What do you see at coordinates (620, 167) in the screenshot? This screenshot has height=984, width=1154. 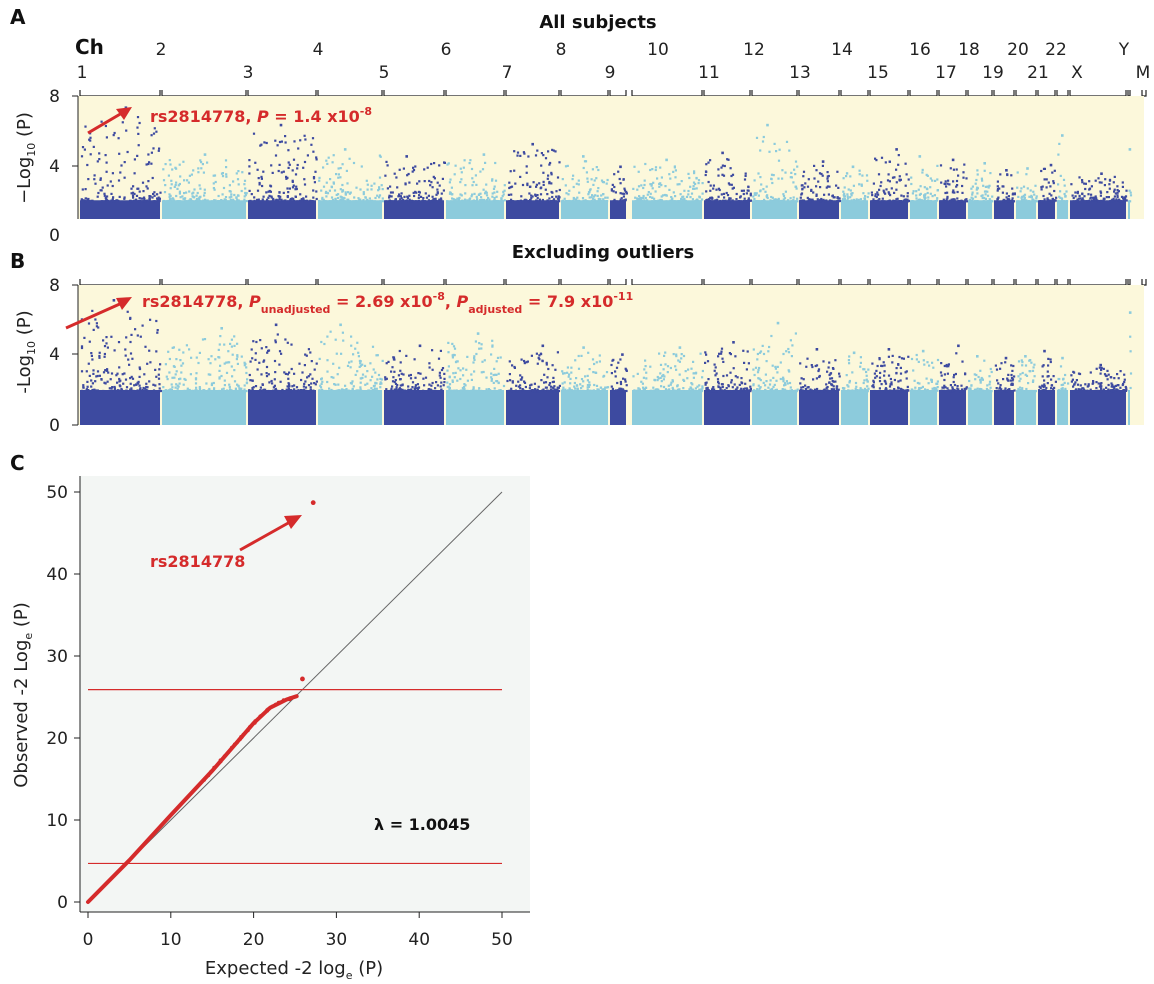 I see `manhattan-peak-point` at bounding box center [620, 167].